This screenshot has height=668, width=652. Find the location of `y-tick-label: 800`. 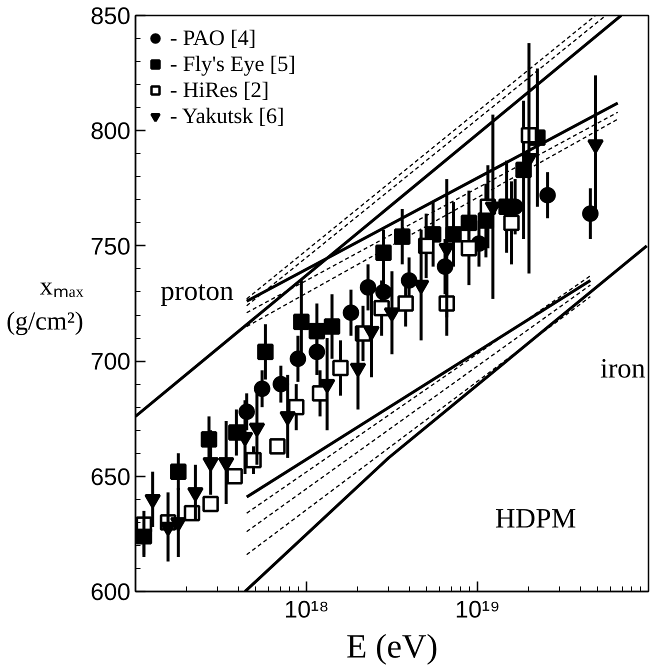

y-tick-label: 800 is located at coordinates (110, 132).